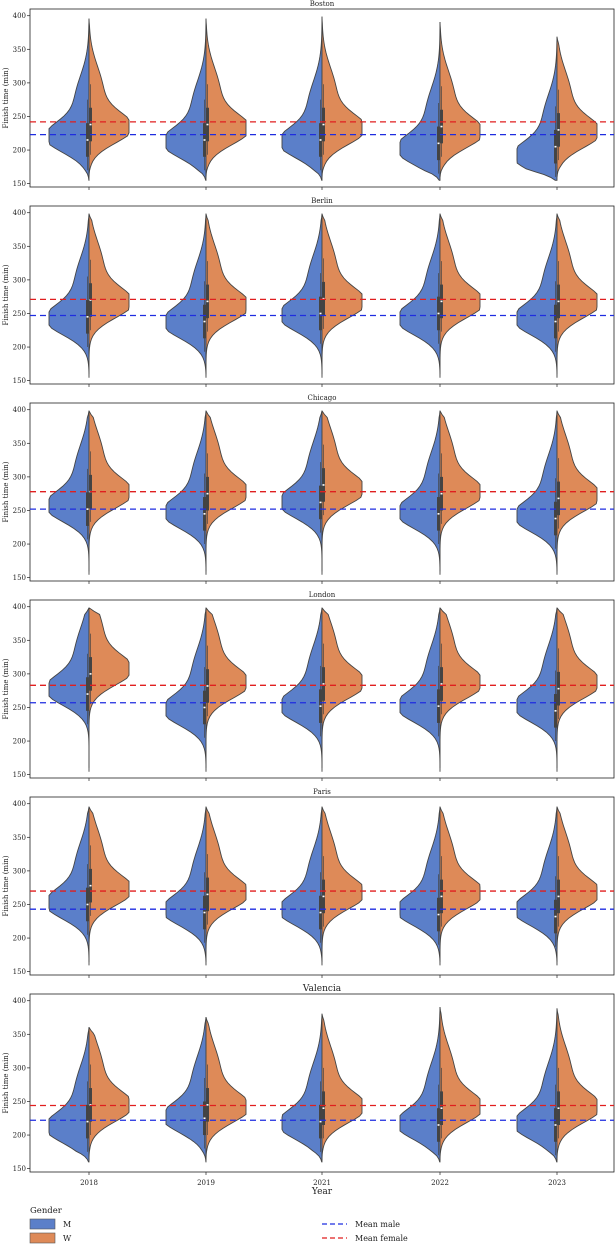  What do you see at coordinates (226, 98) in the screenshot?
I see `violin-boston-2019-w` at bounding box center [226, 98].